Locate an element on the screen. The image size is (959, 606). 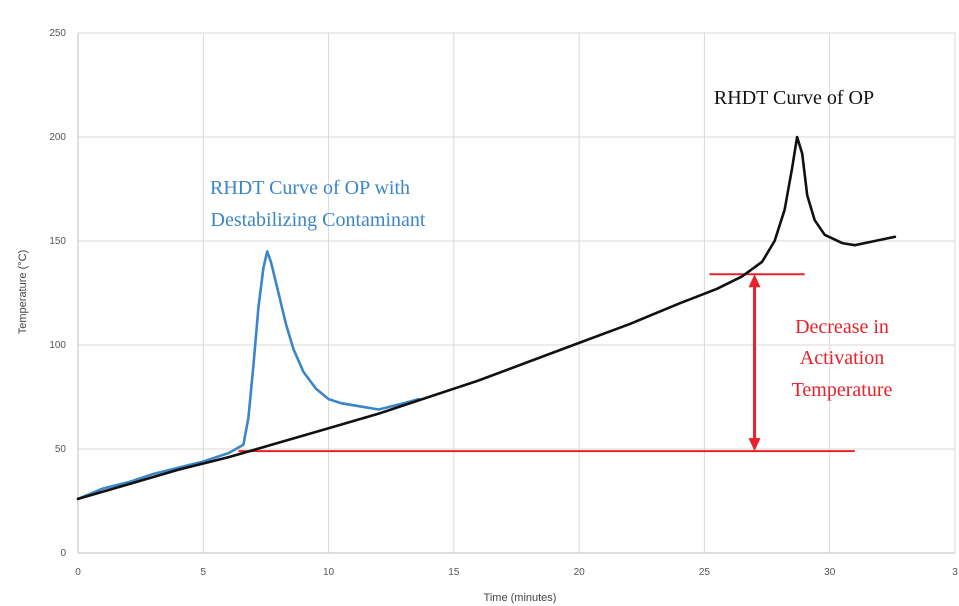
contaminant-label-line1: RHDT Curve of OP with is located at coordinates (310, 188).